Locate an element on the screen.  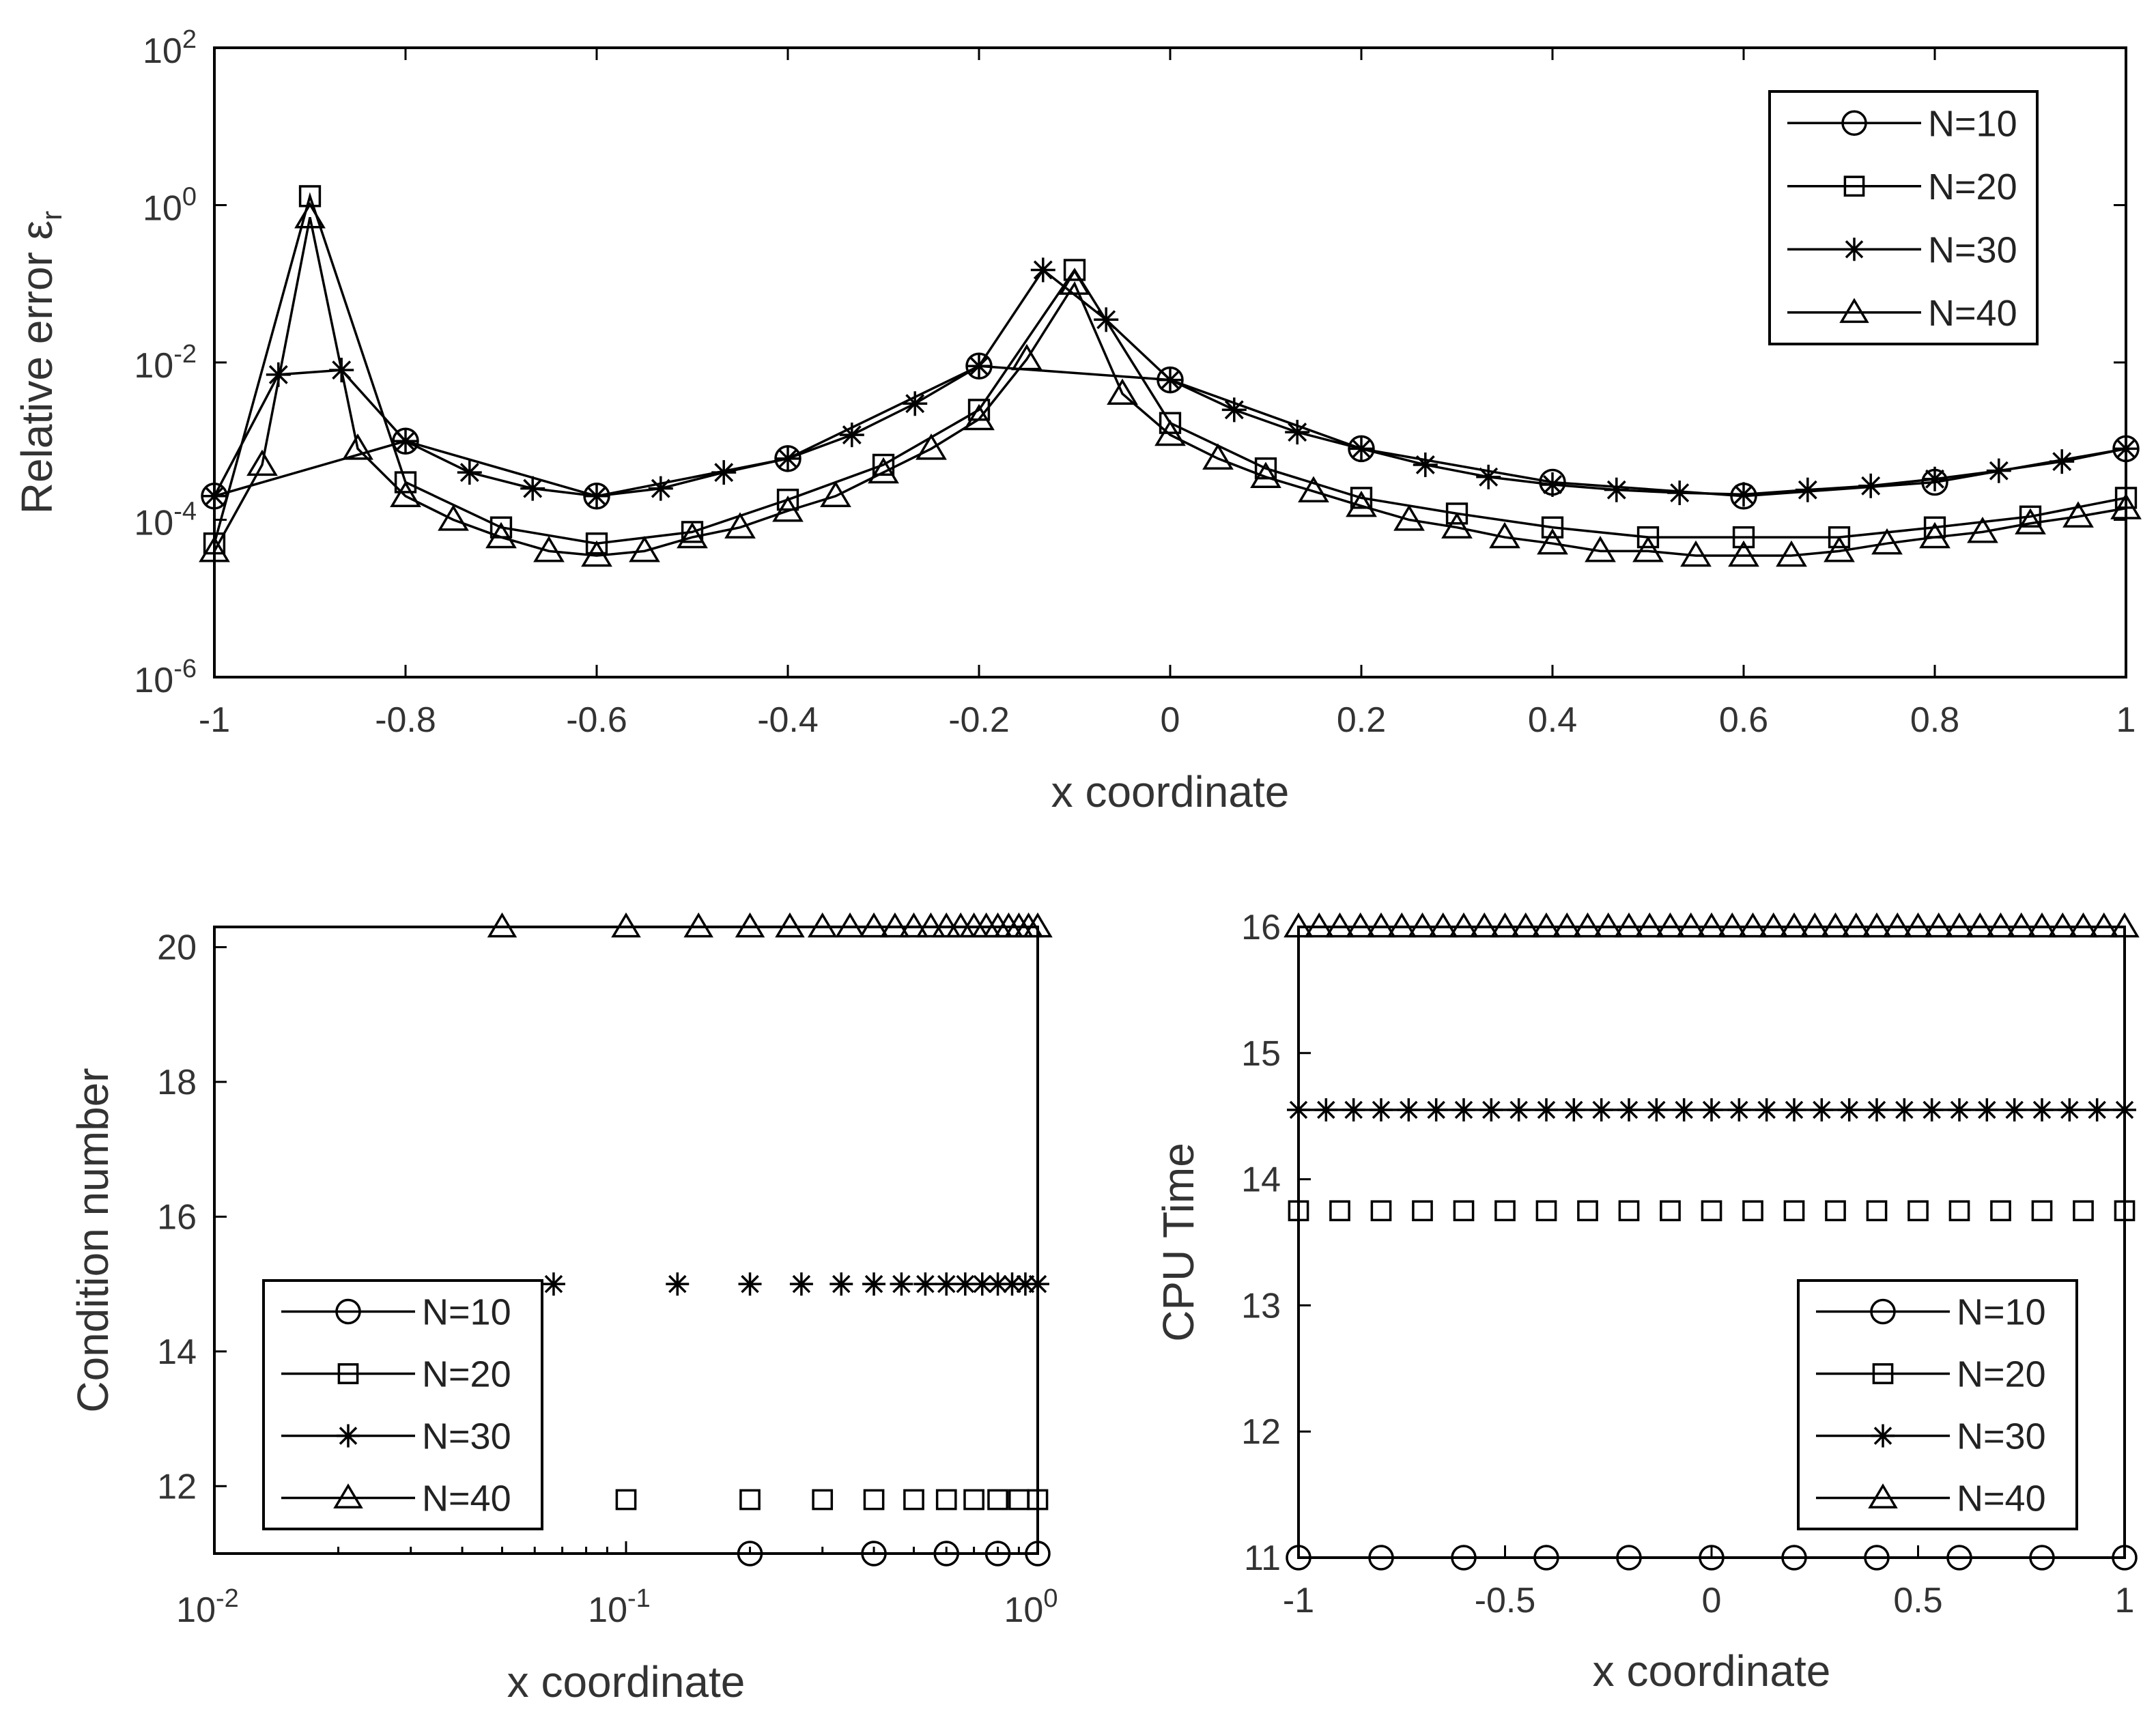
series-N=20 is located at coordinates (1712, 1211).